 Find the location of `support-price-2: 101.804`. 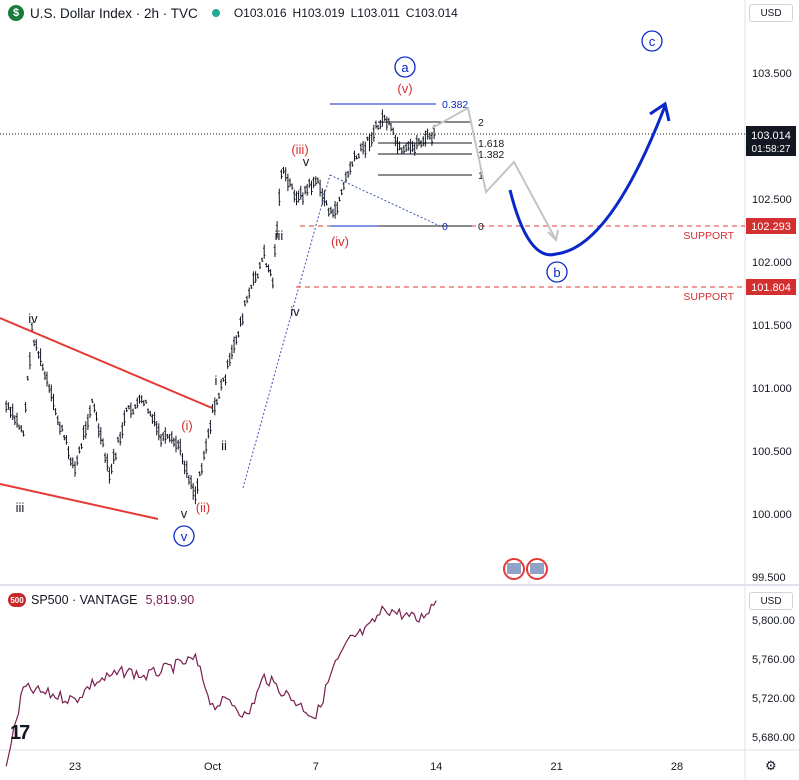

support-price-2: 101.804 is located at coordinates (771, 288).